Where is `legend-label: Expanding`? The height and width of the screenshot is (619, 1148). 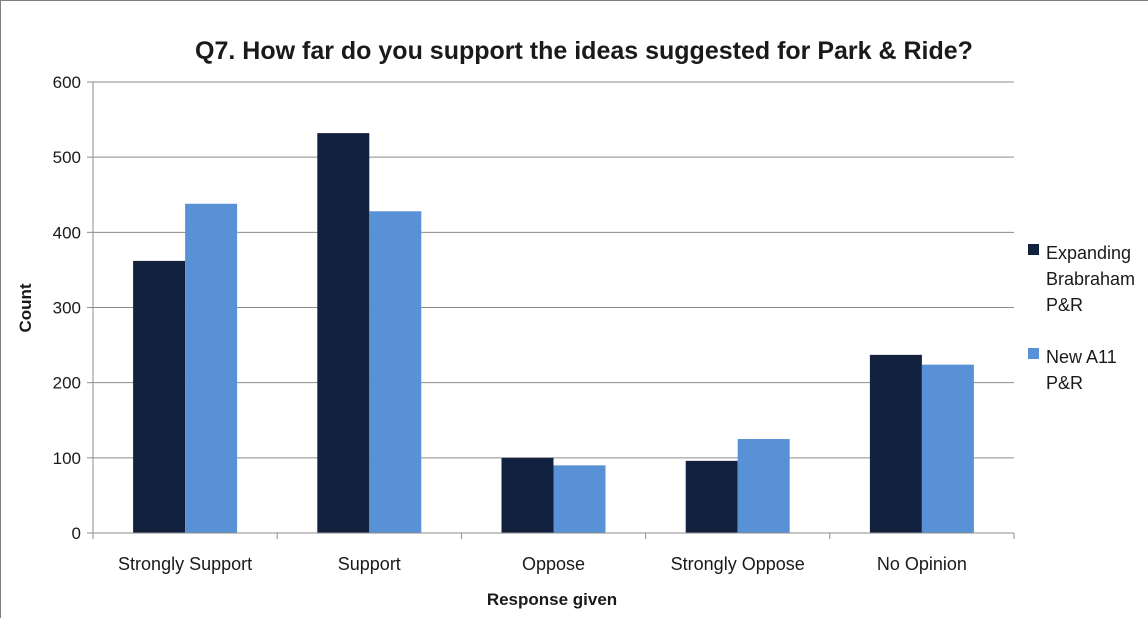 legend-label: Expanding is located at coordinates (1088, 253).